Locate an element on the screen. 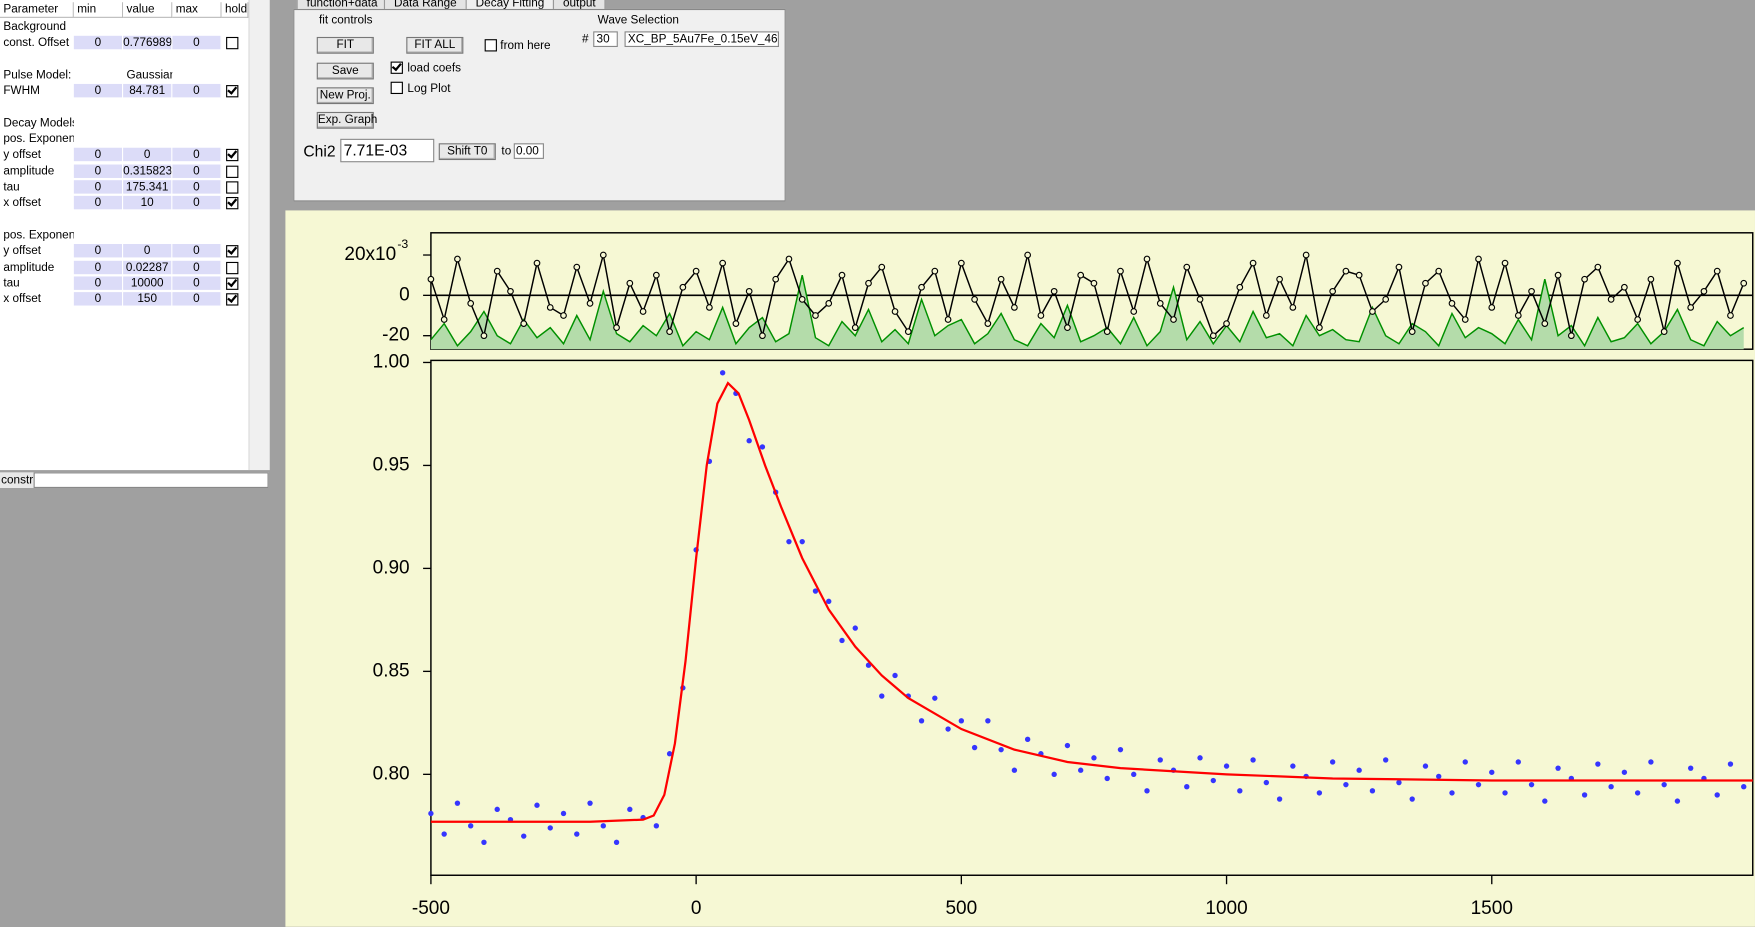  button: Exp. Graph is located at coordinates (346, 120).